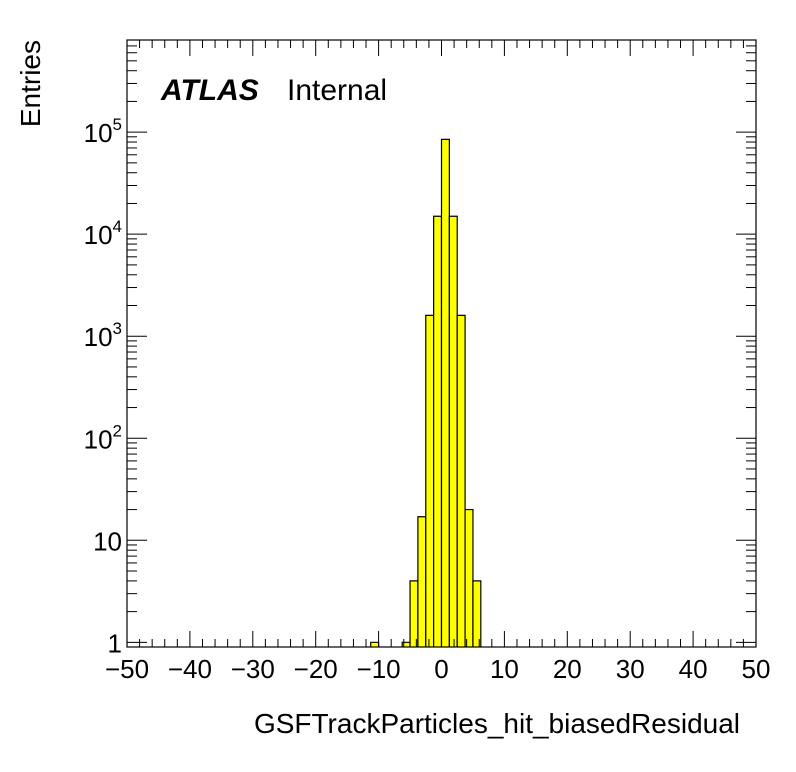 This screenshot has width=796, height=772. Describe the element at coordinates (756, 669) in the screenshot. I see `x-tick-label: 50` at that location.